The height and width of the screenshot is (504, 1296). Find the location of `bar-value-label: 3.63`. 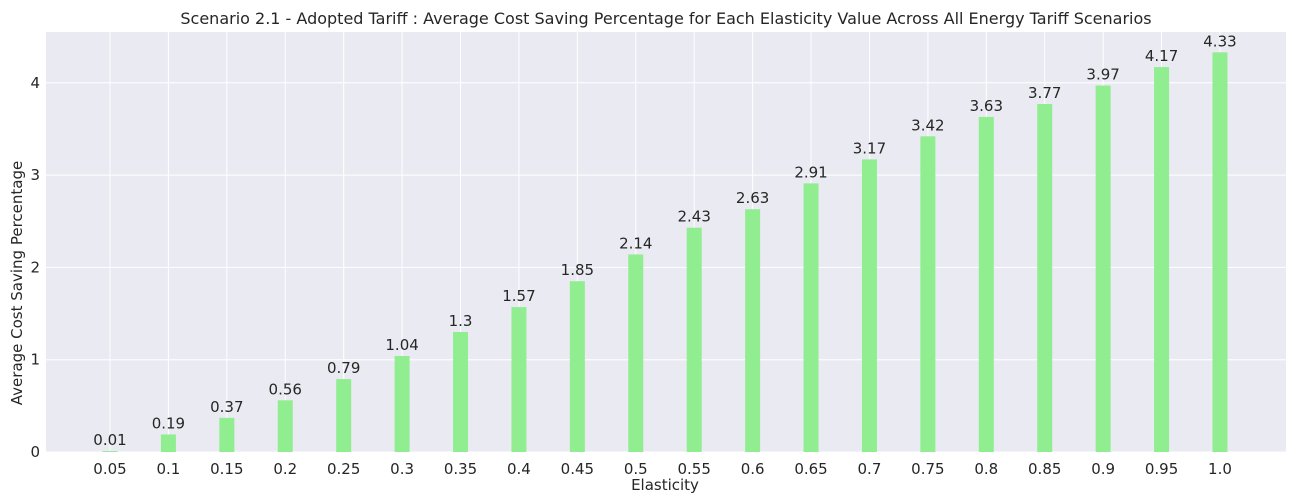

bar-value-label: 3.63 is located at coordinates (986, 106).